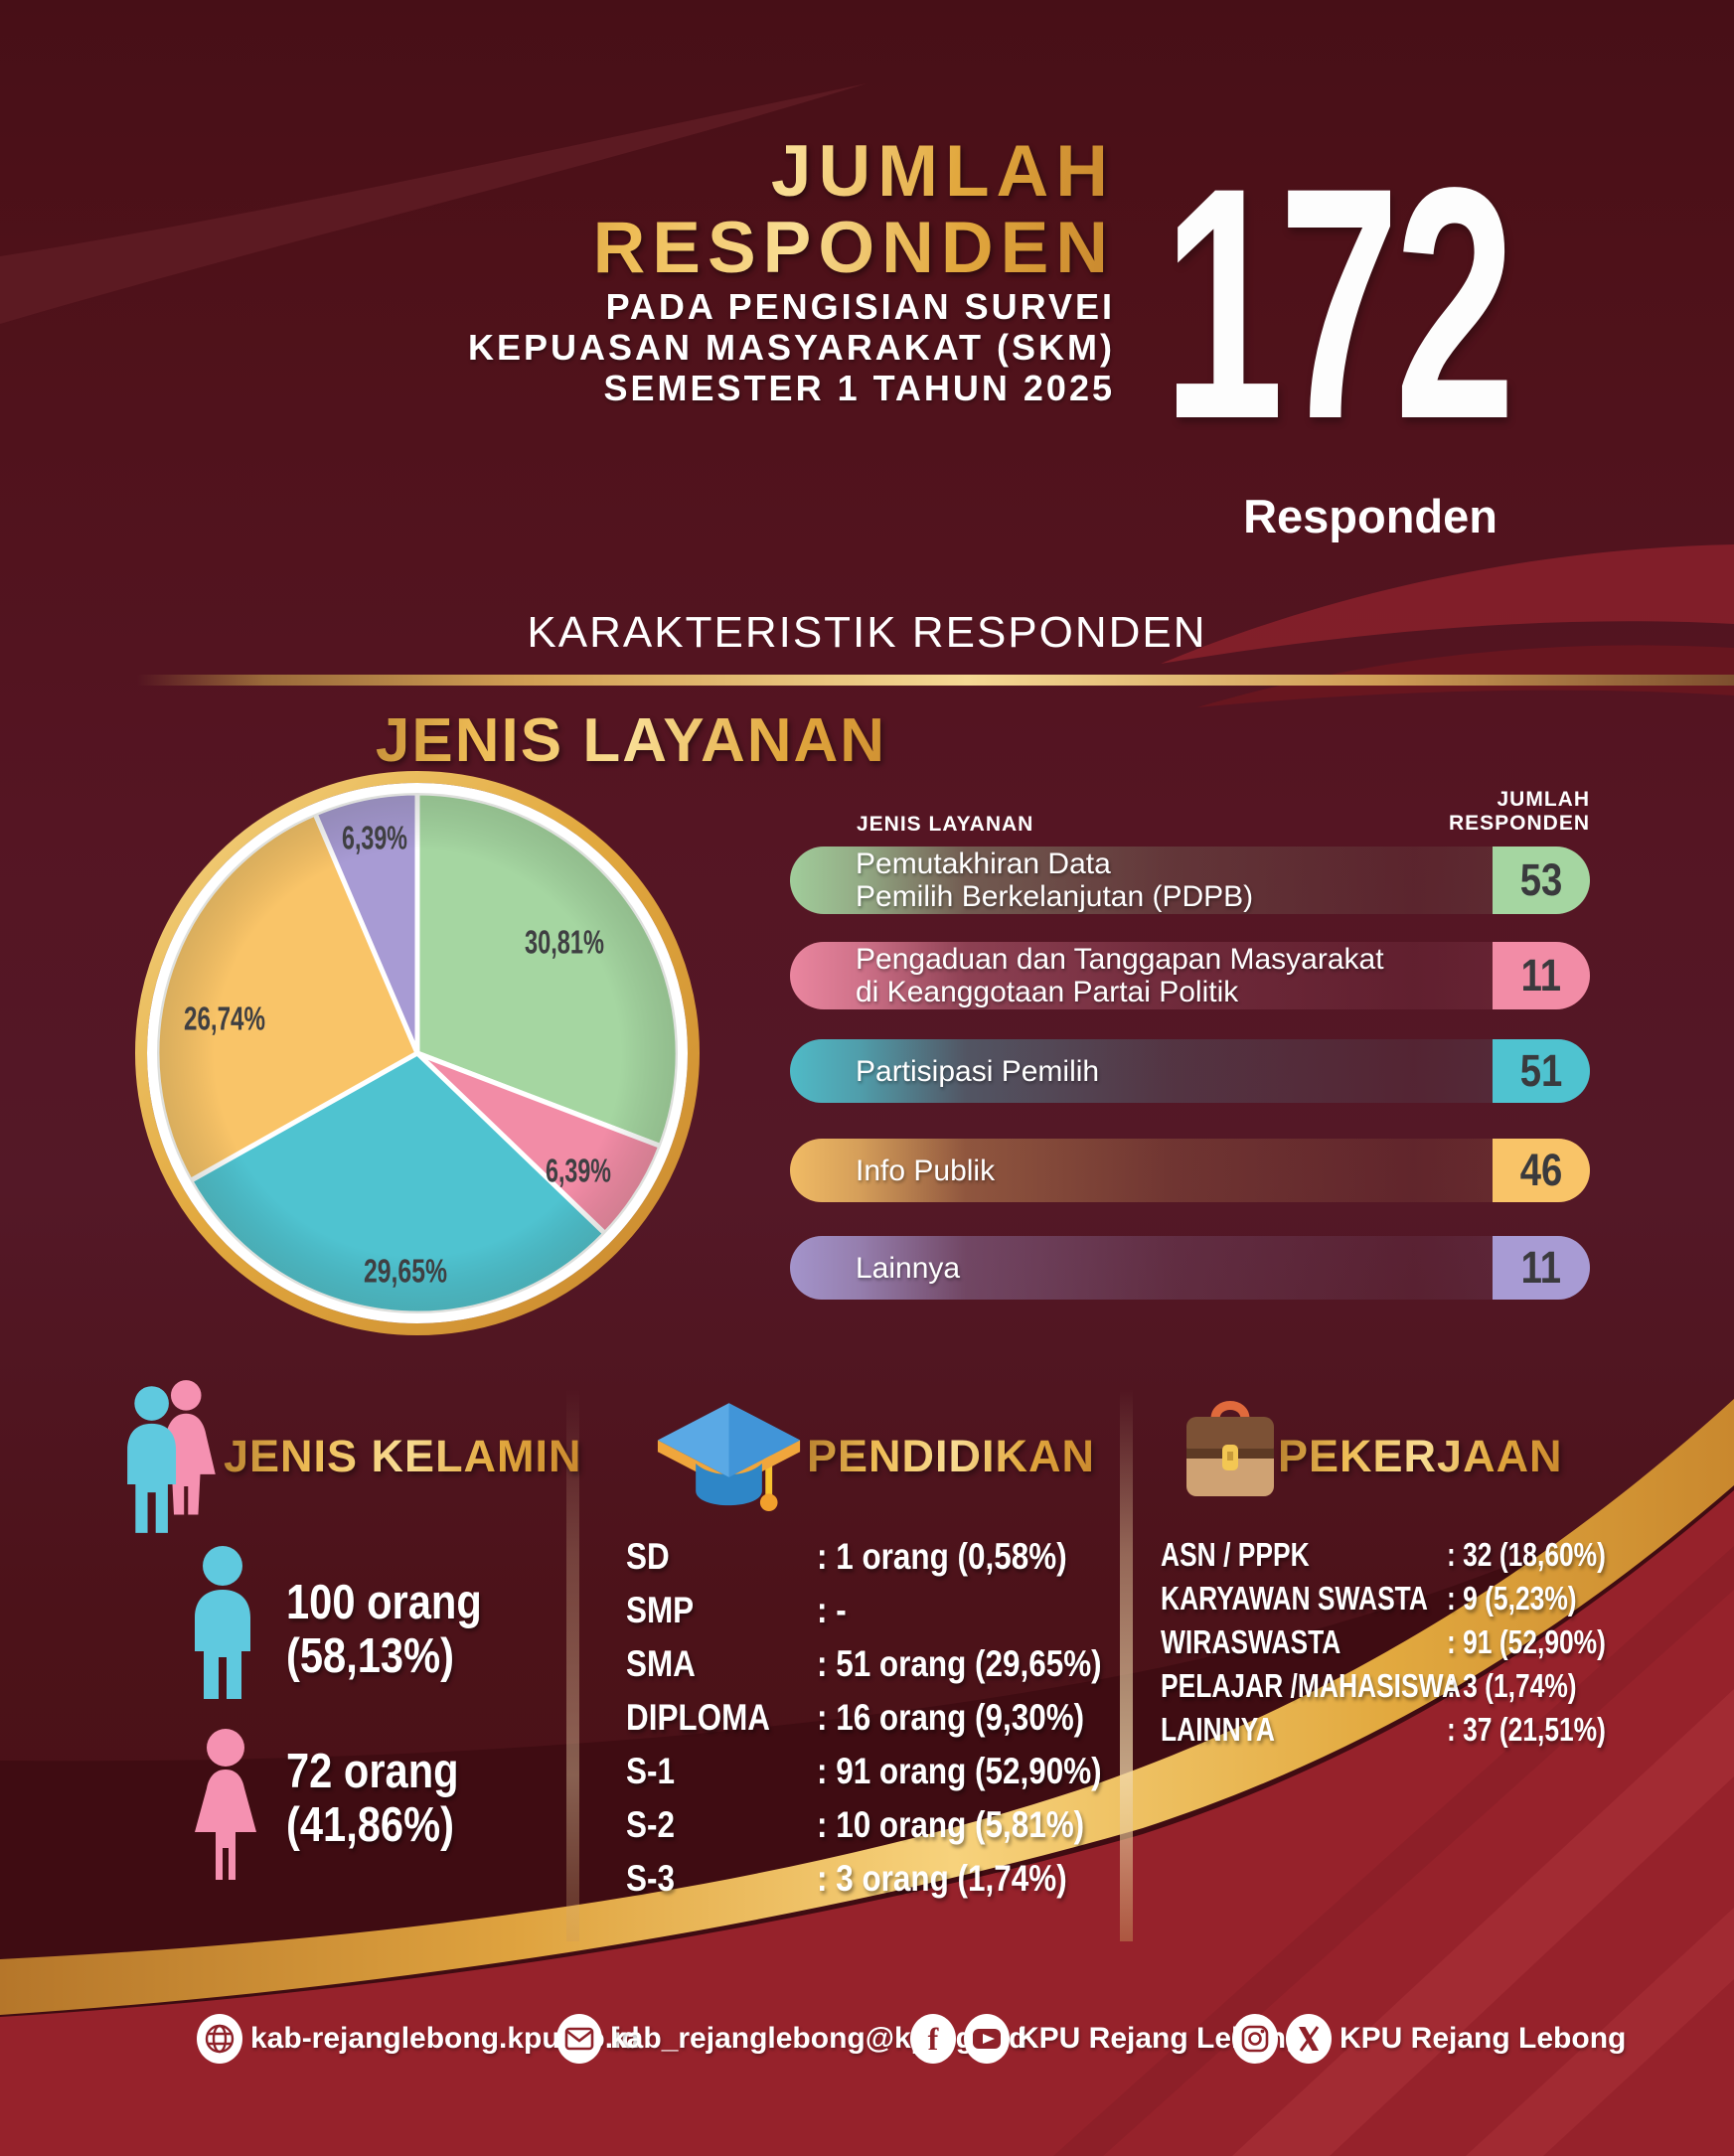 The image size is (1734, 2156). Describe the element at coordinates (1120, 959) in the screenshot. I see `service-row-label-line1: Pengaduan dan Tanggapan Masyarakat` at that location.